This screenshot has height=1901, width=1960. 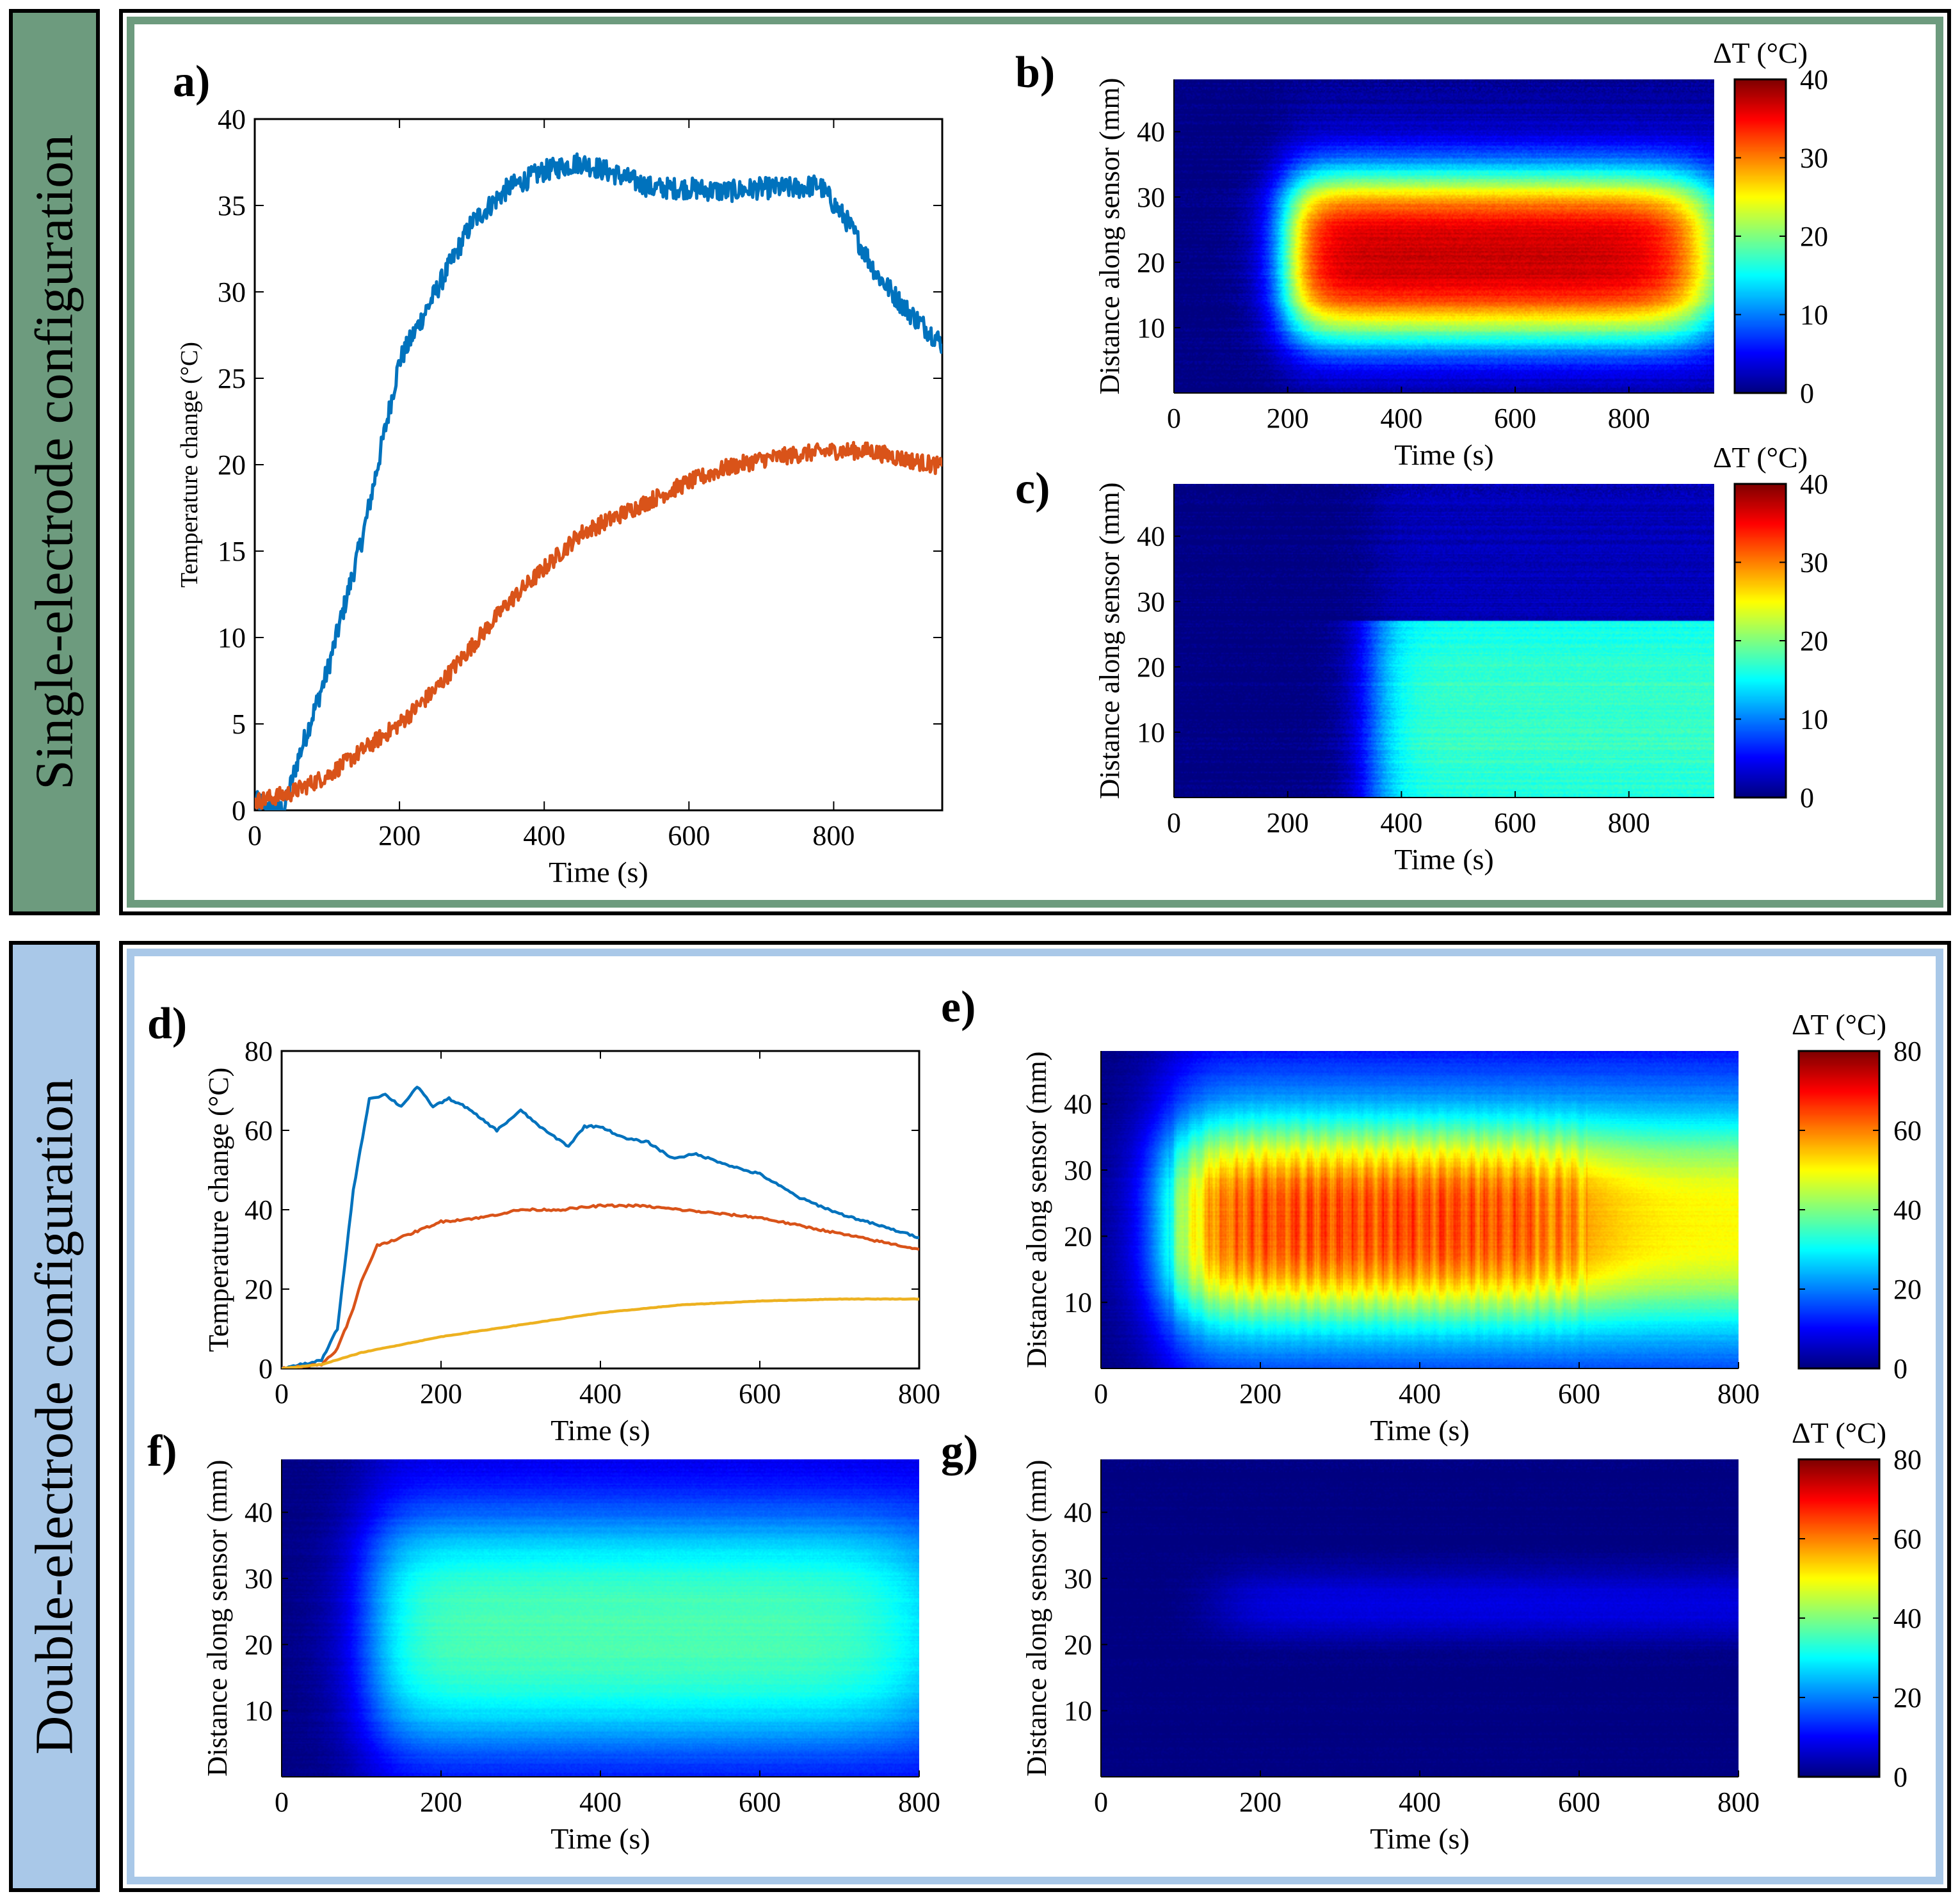 What do you see at coordinates (1036, 1210) in the screenshot?
I see `y-axis-label-e: Distance along sensor (mm)` at bounding box center [1036, 1210].